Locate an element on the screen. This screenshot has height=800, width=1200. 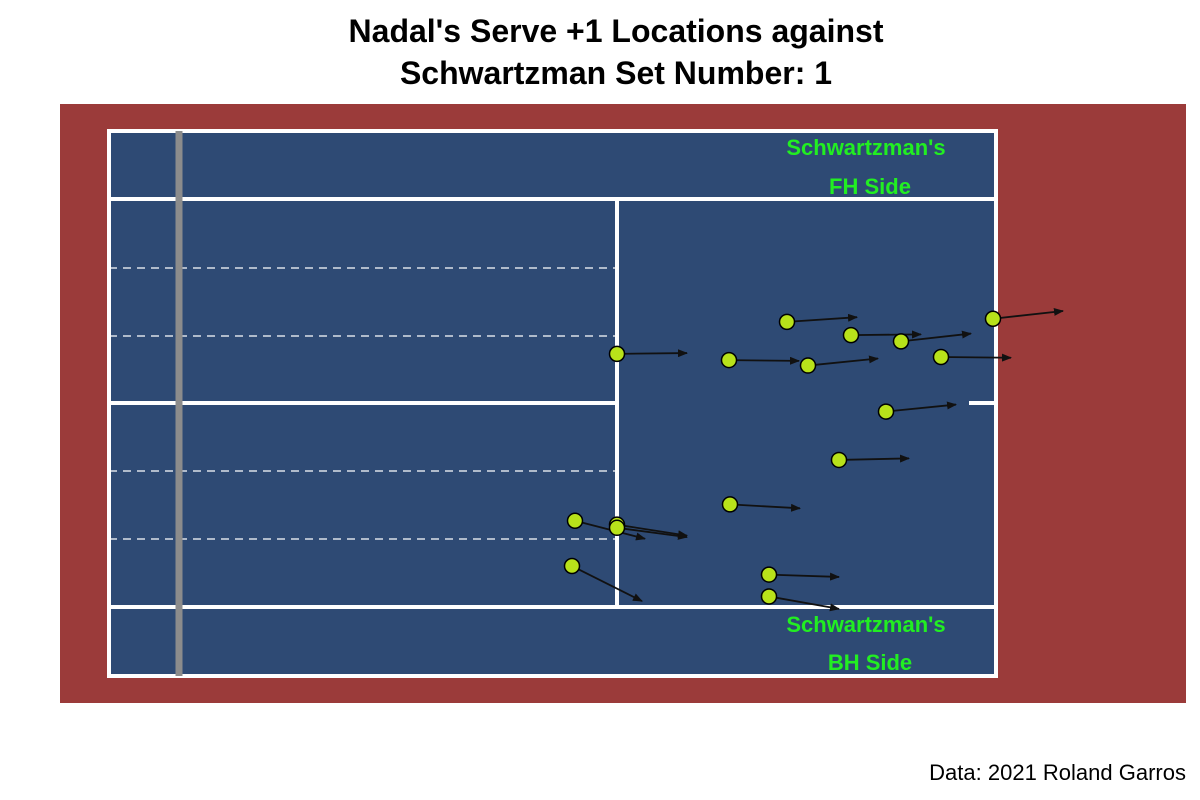
bh-side-label-line-2: BH Side is located at coordinates (870, 662).